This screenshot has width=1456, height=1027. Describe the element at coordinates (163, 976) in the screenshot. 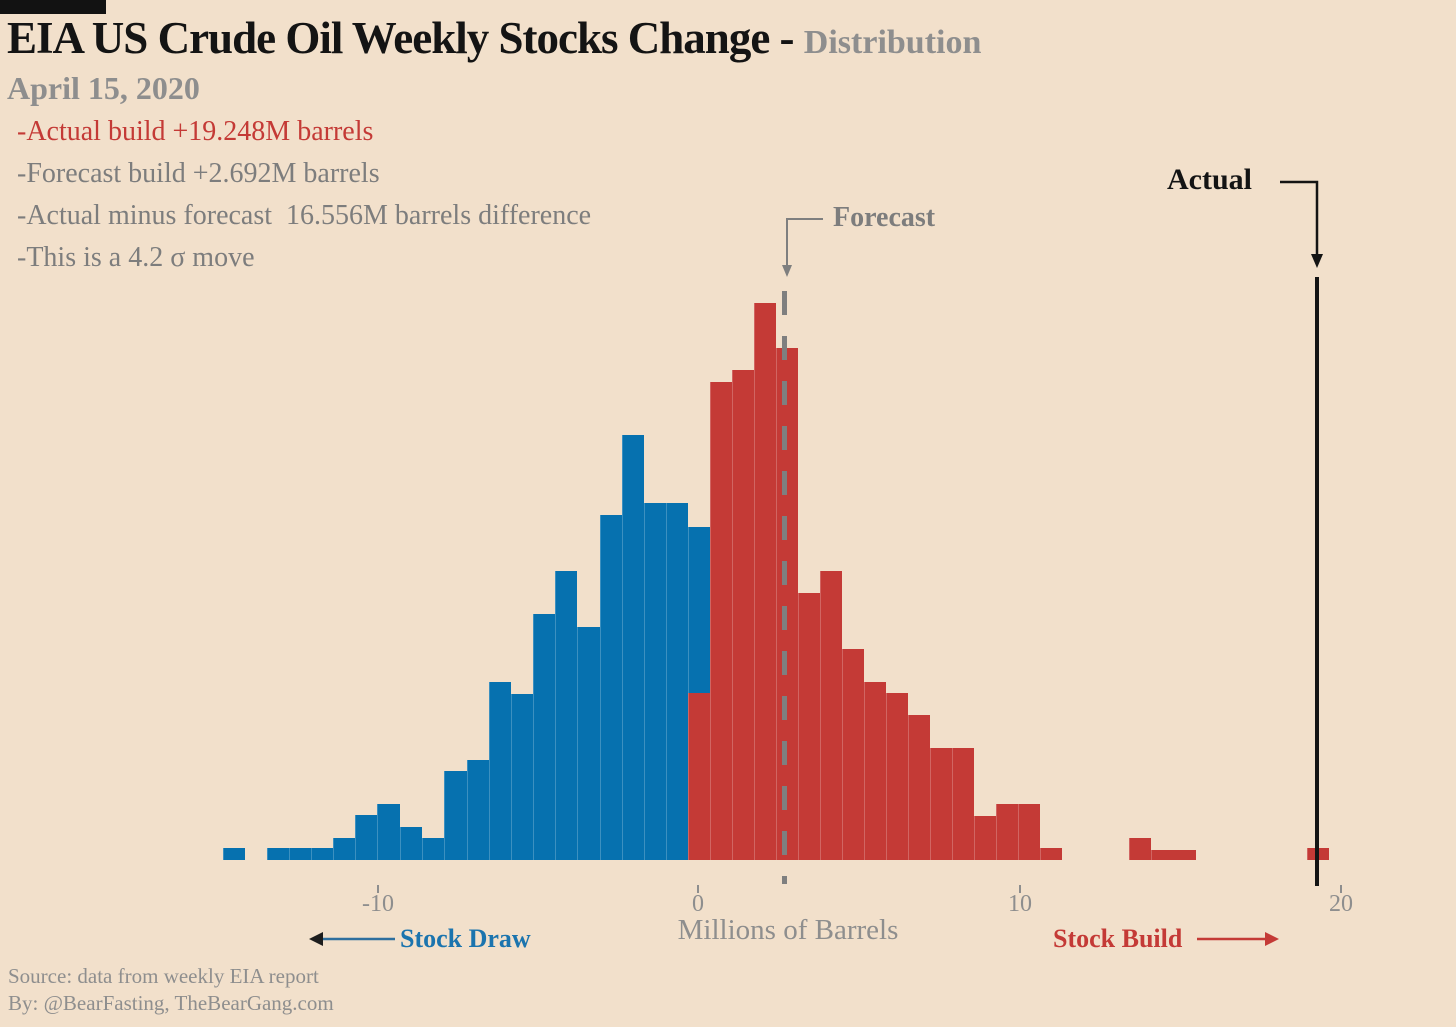

I see `source-line: Source: data from weekly EIA report` at that location.